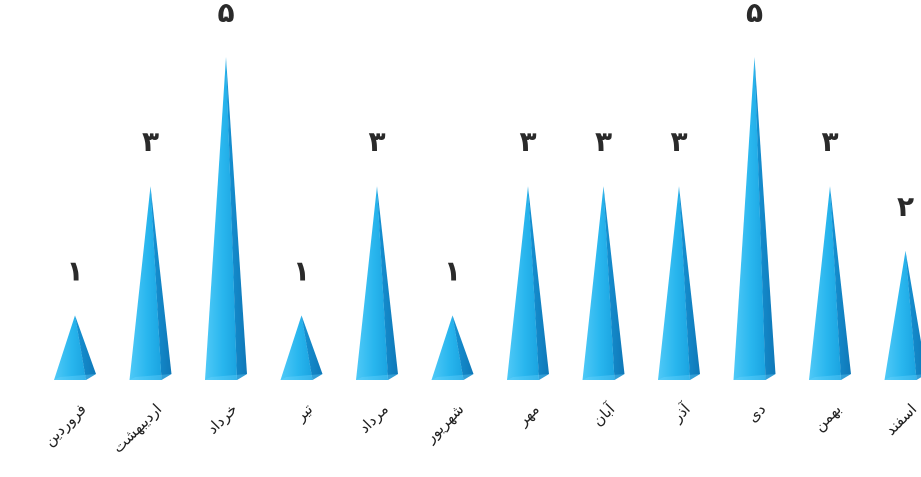 This screenshot has height=477, width=921. I want to click on category-label: اردیبهشت, so click(137, 428).